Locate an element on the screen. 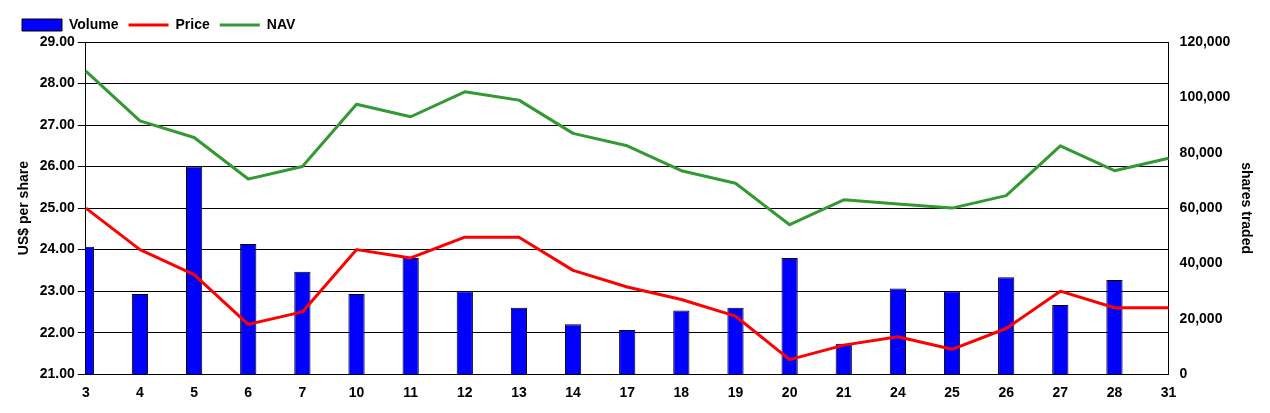 This screenshot has width=1270, height=413. x-tick-label: 28 is located at coordinates (1114, 392).